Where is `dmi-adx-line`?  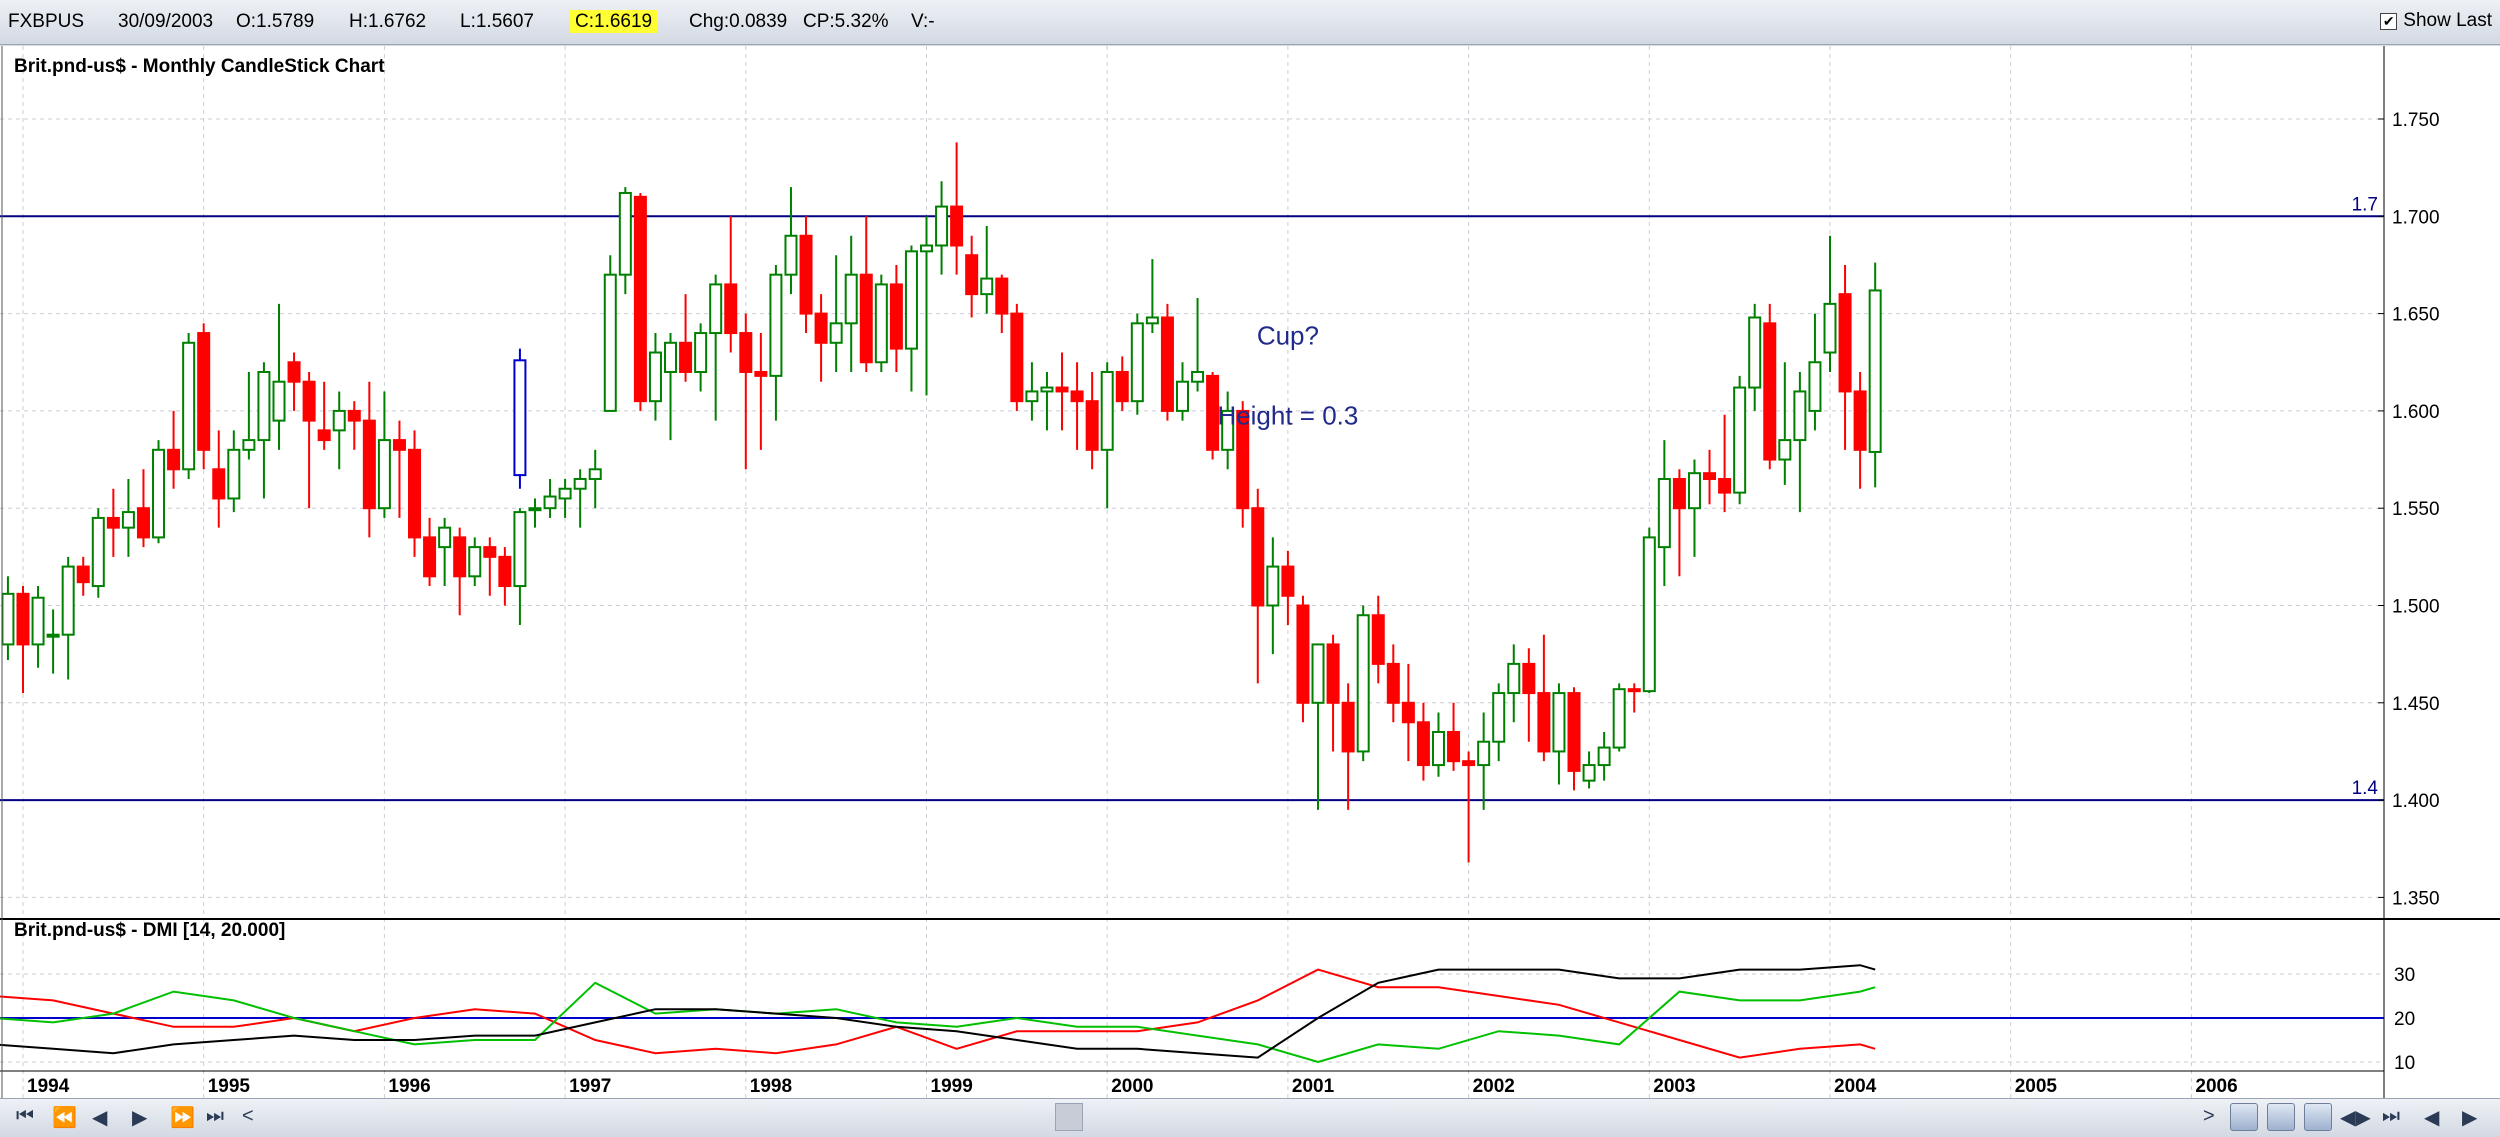 dmi-adx-line is located at coordinates (938, 1011).